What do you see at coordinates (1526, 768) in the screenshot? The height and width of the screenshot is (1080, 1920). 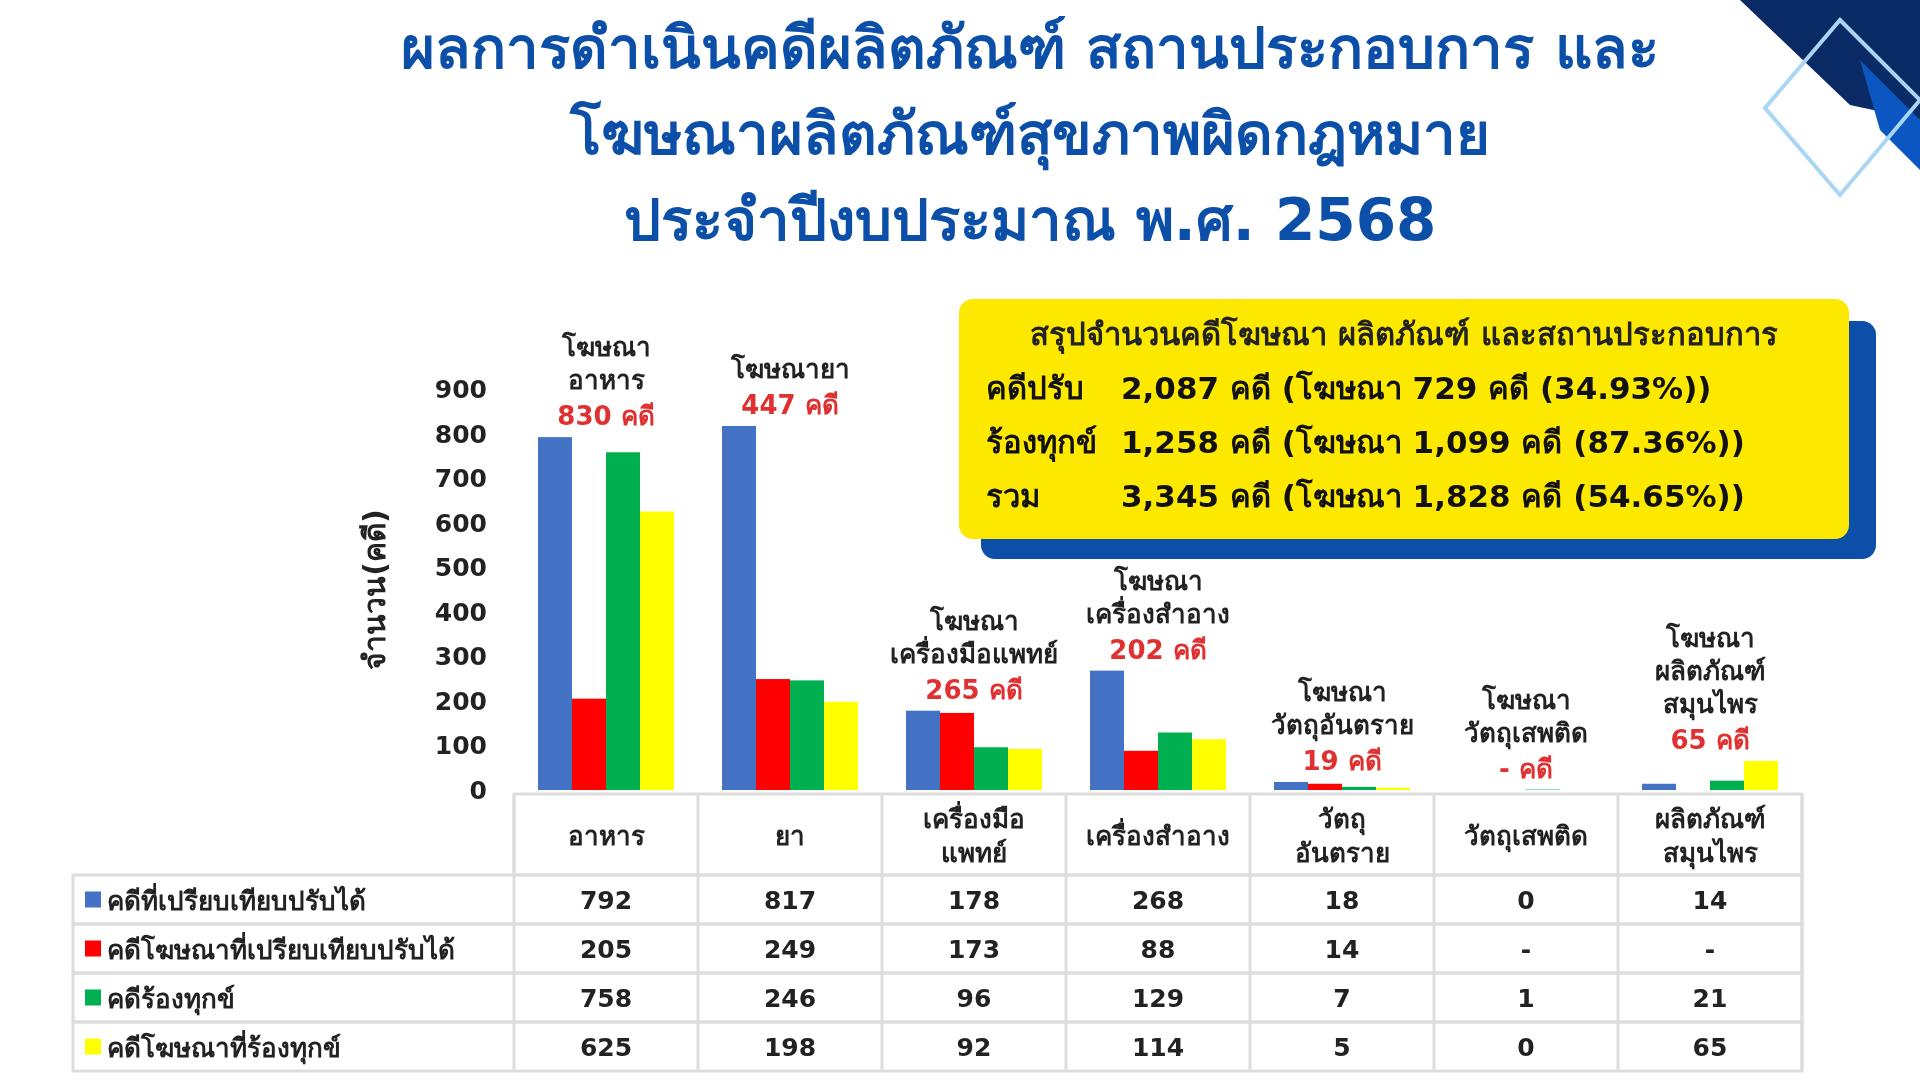 I see `annotation: - คดี` at bounding box center [1526, 768].